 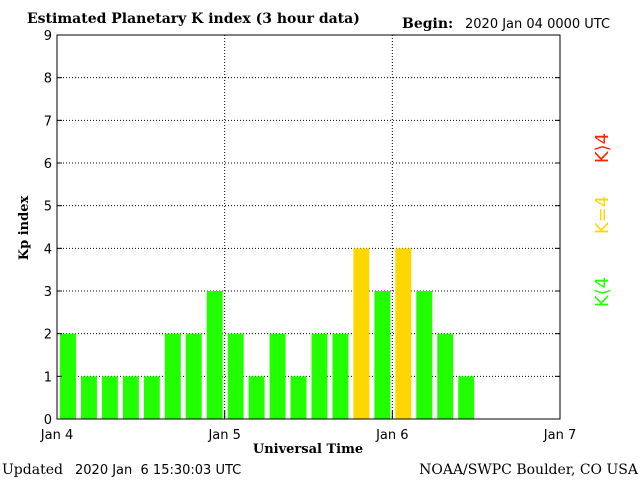 What do you see at coordinates (602, 148) in the screenshot?
I see `legend-k-above-4: K⟩4` at bounding box center [602, 148].